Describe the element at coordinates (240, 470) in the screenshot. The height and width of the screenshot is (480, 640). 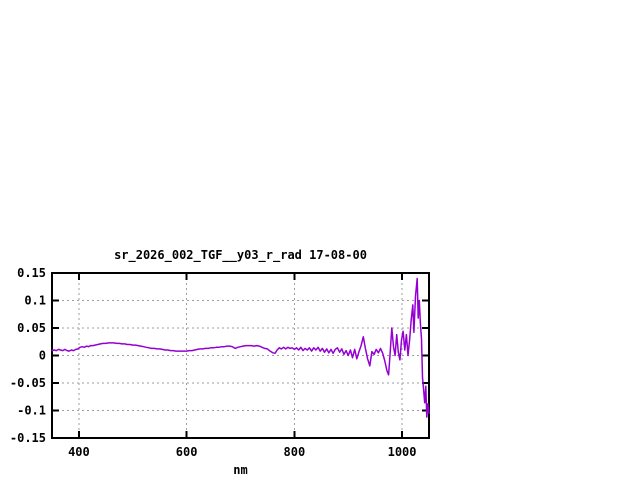
I see `x-axis-label: nm` at that location.